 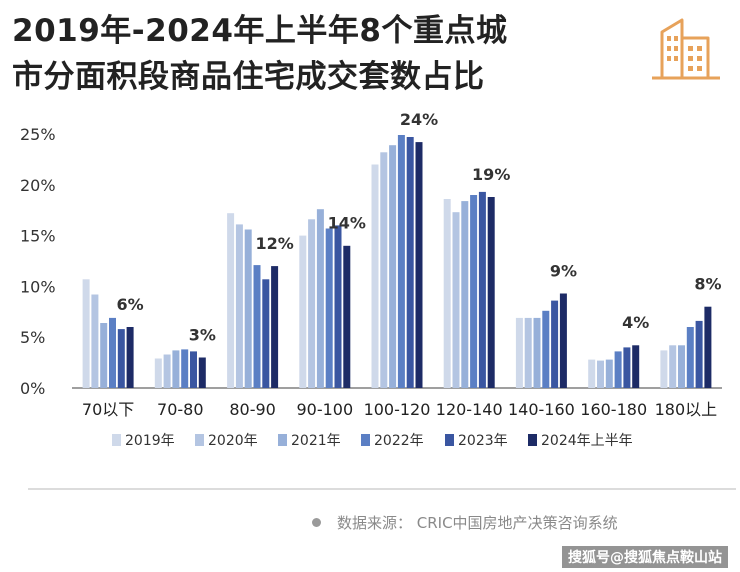 What do you see at coordinates (233, 441) in the screenshot?
I see `legend-label: 2020年` at bounding box center [233, 441].